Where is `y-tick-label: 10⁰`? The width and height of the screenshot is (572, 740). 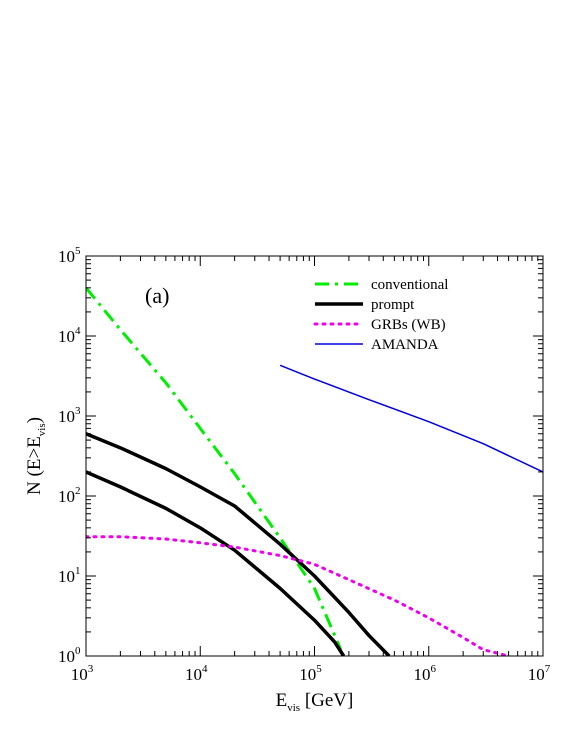
y-tick-label: 10⁰ is located at coordinates (69, 655).